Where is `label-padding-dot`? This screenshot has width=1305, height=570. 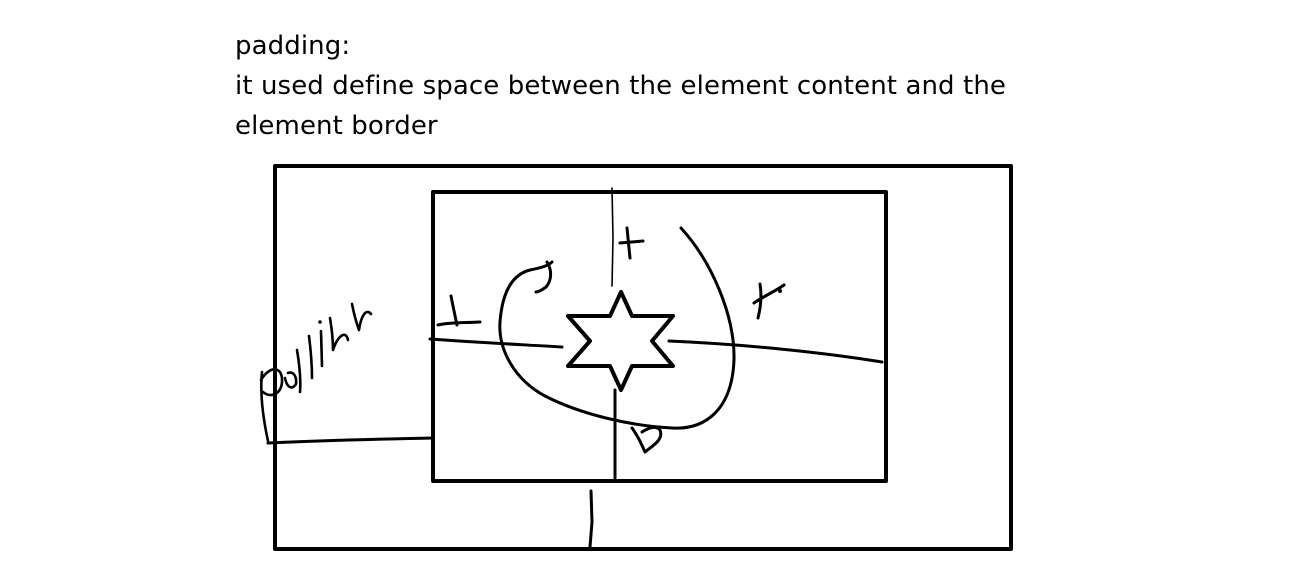 label-padding-dot is located at coordinates (320, 322).